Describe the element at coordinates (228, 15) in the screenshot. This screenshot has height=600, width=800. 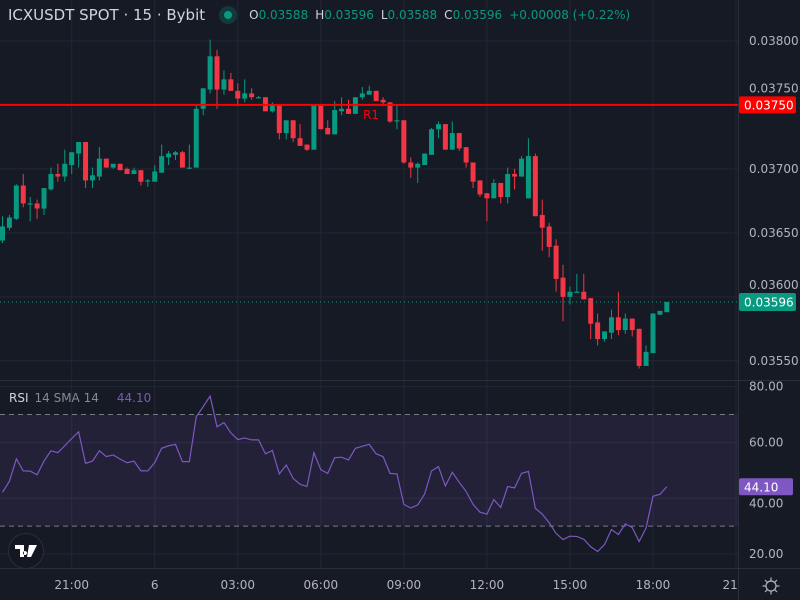
I see `market-open-dot-icon` at that location.